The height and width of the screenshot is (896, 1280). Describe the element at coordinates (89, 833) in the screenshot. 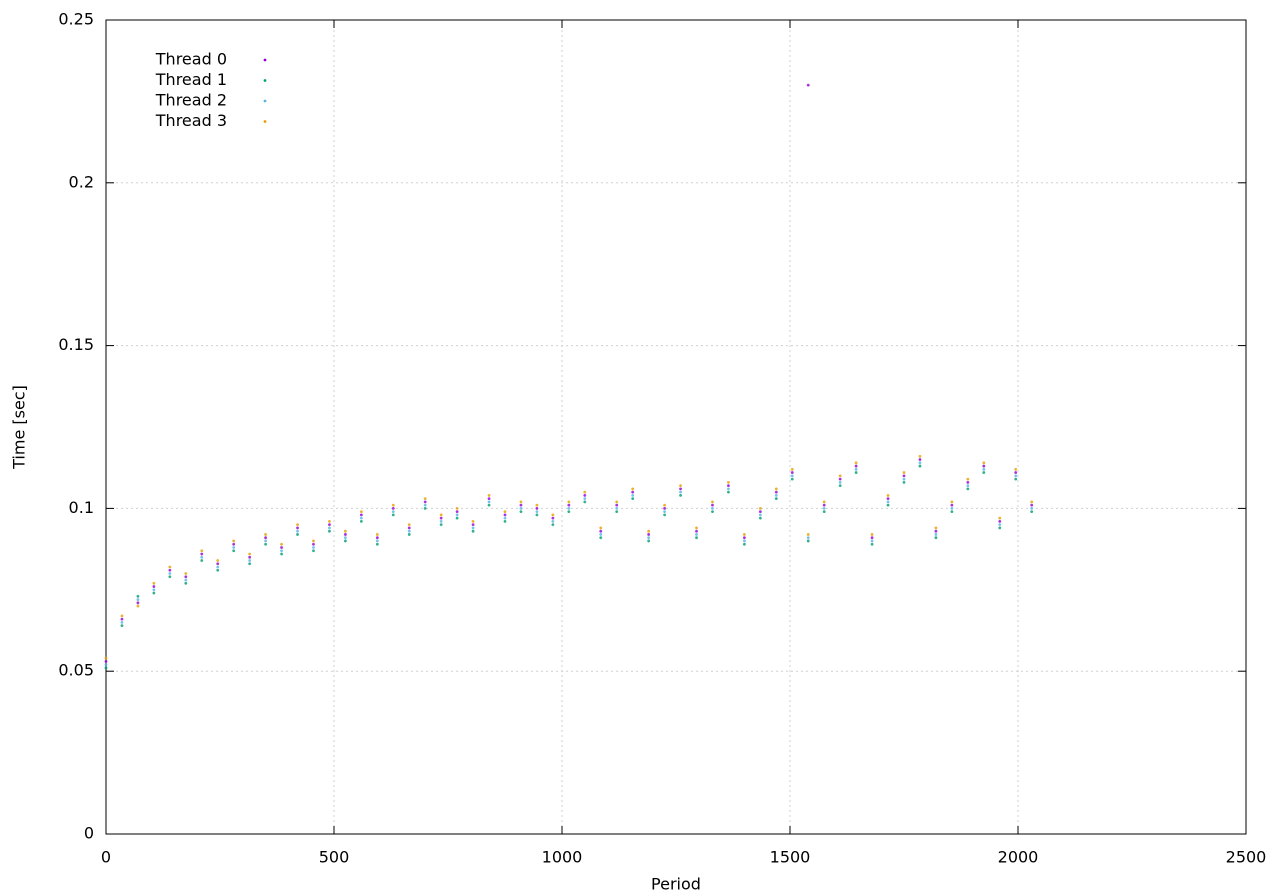

I see `y-tick-label: 0` at that location.